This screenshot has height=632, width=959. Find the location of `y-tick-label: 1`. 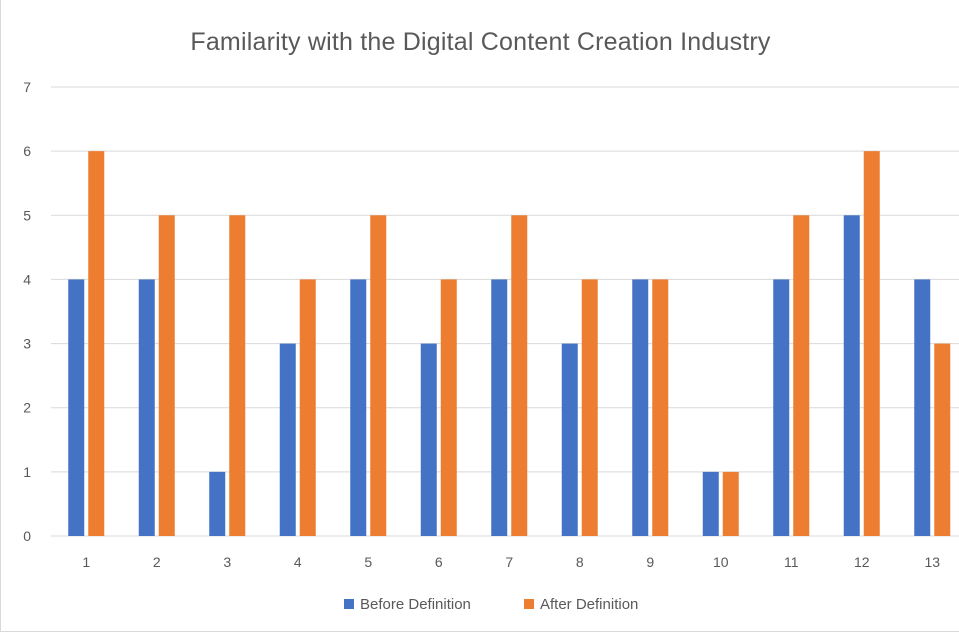

y-tick-label: 1 is located at coordinates (27, 472).